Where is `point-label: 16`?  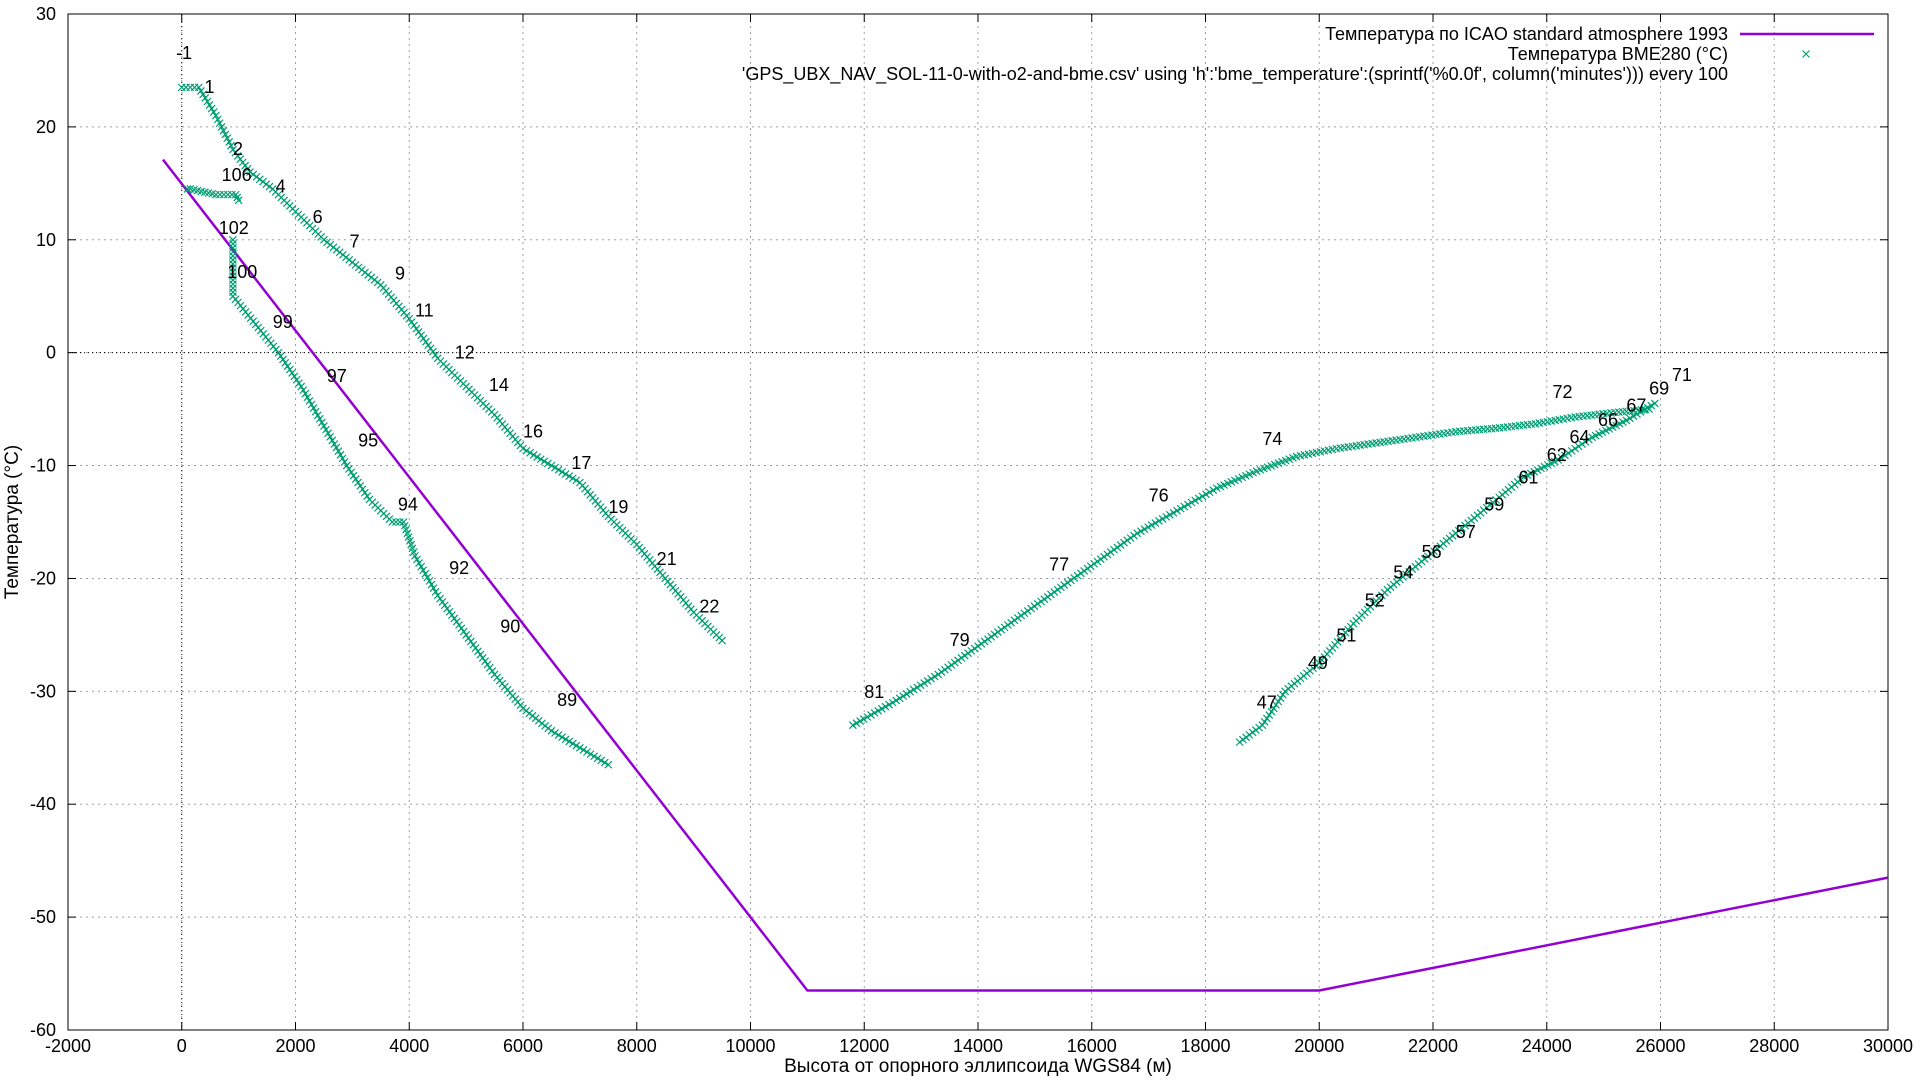 point-label: 16 is located at coordinates (533, 431).